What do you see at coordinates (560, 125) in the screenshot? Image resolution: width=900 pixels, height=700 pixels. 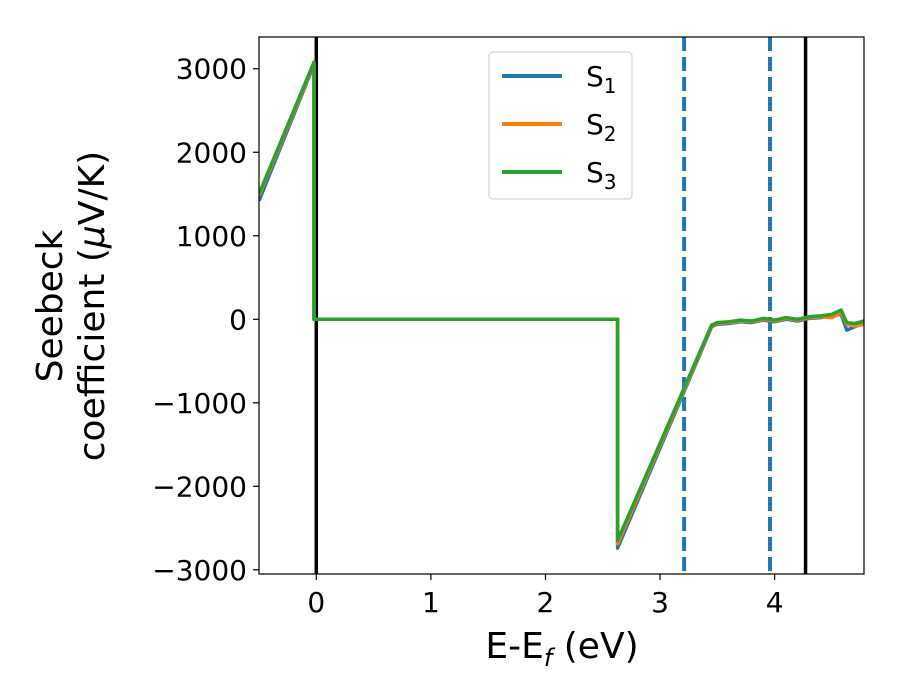 I see `legend: S1 S2 S3` at bounding box center [560, 125].